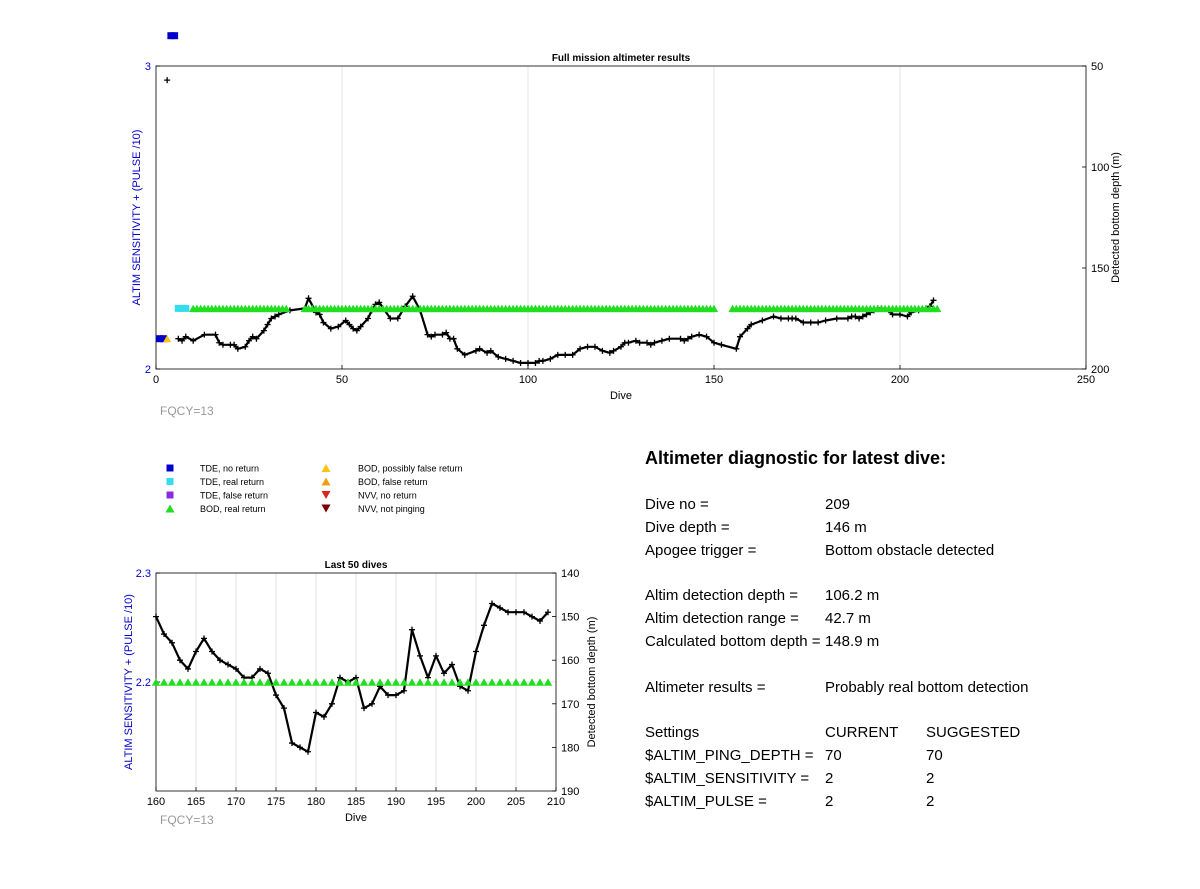 Image resolution: width=1200 pixels, height=889 pixels. I want to click on diag-value: 106.2 m, so click(852, 595).